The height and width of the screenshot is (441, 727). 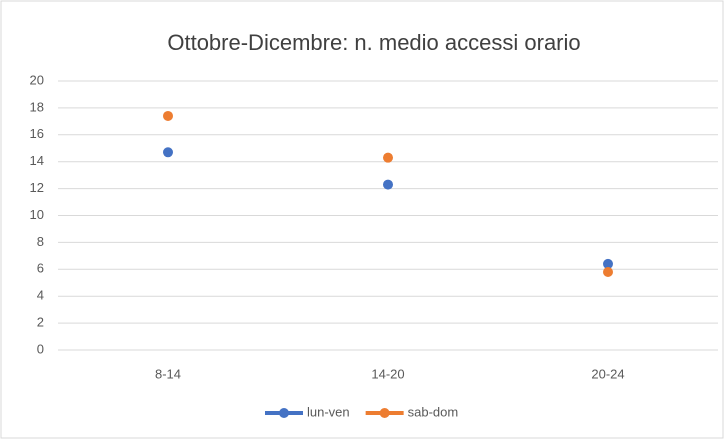 What do you see at coordinates (37, 214) in the screenshot?
I see `y-tick-label: 10` at bounding box center [37, 214].